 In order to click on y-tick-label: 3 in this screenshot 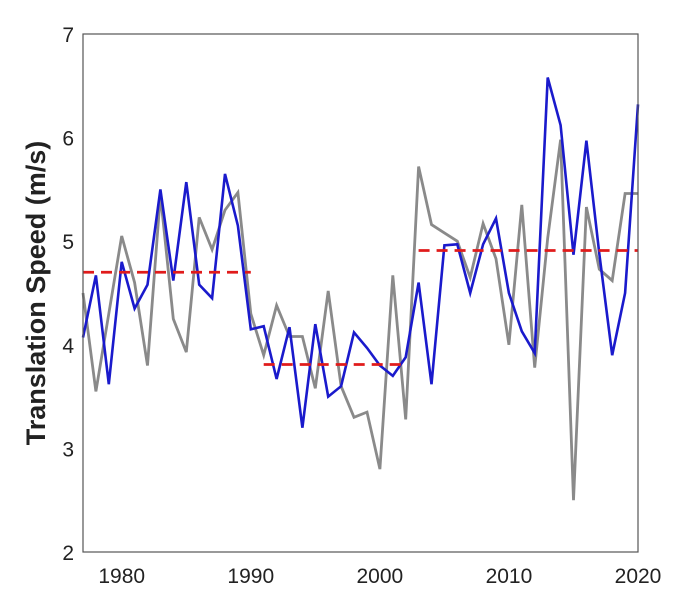, I will do `click(68, 449)`.